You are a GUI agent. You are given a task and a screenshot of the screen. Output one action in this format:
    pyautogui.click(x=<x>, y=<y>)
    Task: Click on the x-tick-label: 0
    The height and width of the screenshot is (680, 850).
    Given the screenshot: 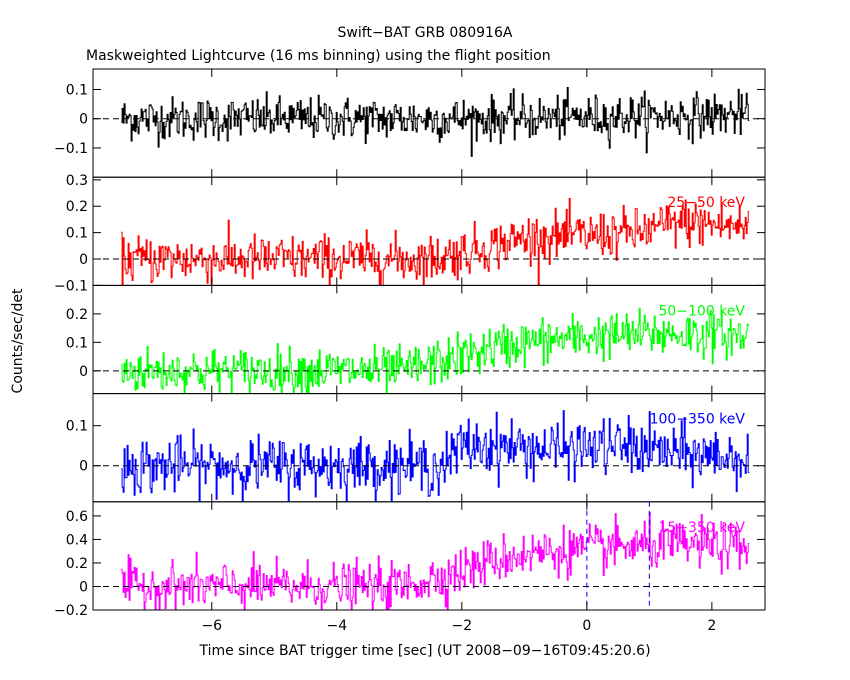 What is the action you would take?
    pyautogui.click(x=586, y=626)
    